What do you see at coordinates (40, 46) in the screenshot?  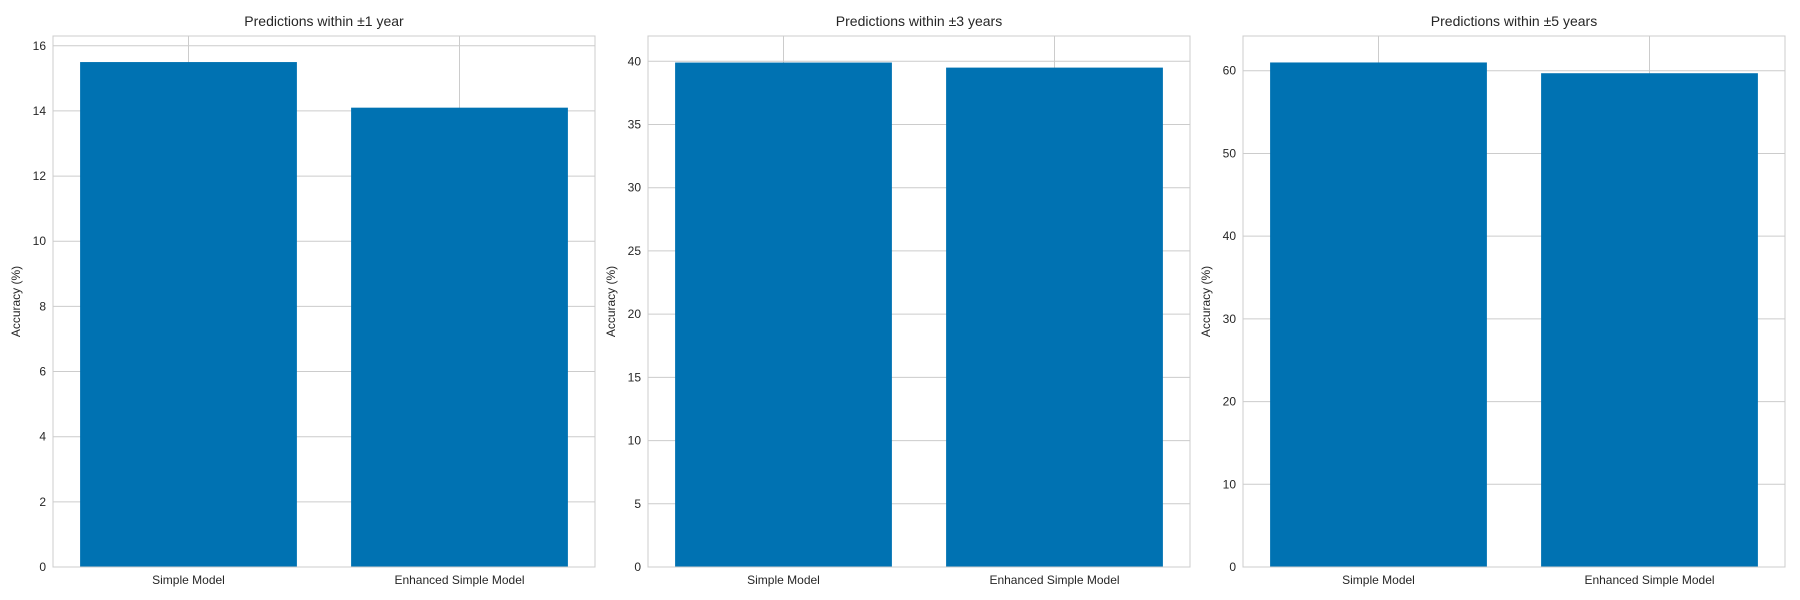 I see `y-tick-label: 16` at bounding box center [40, 46].